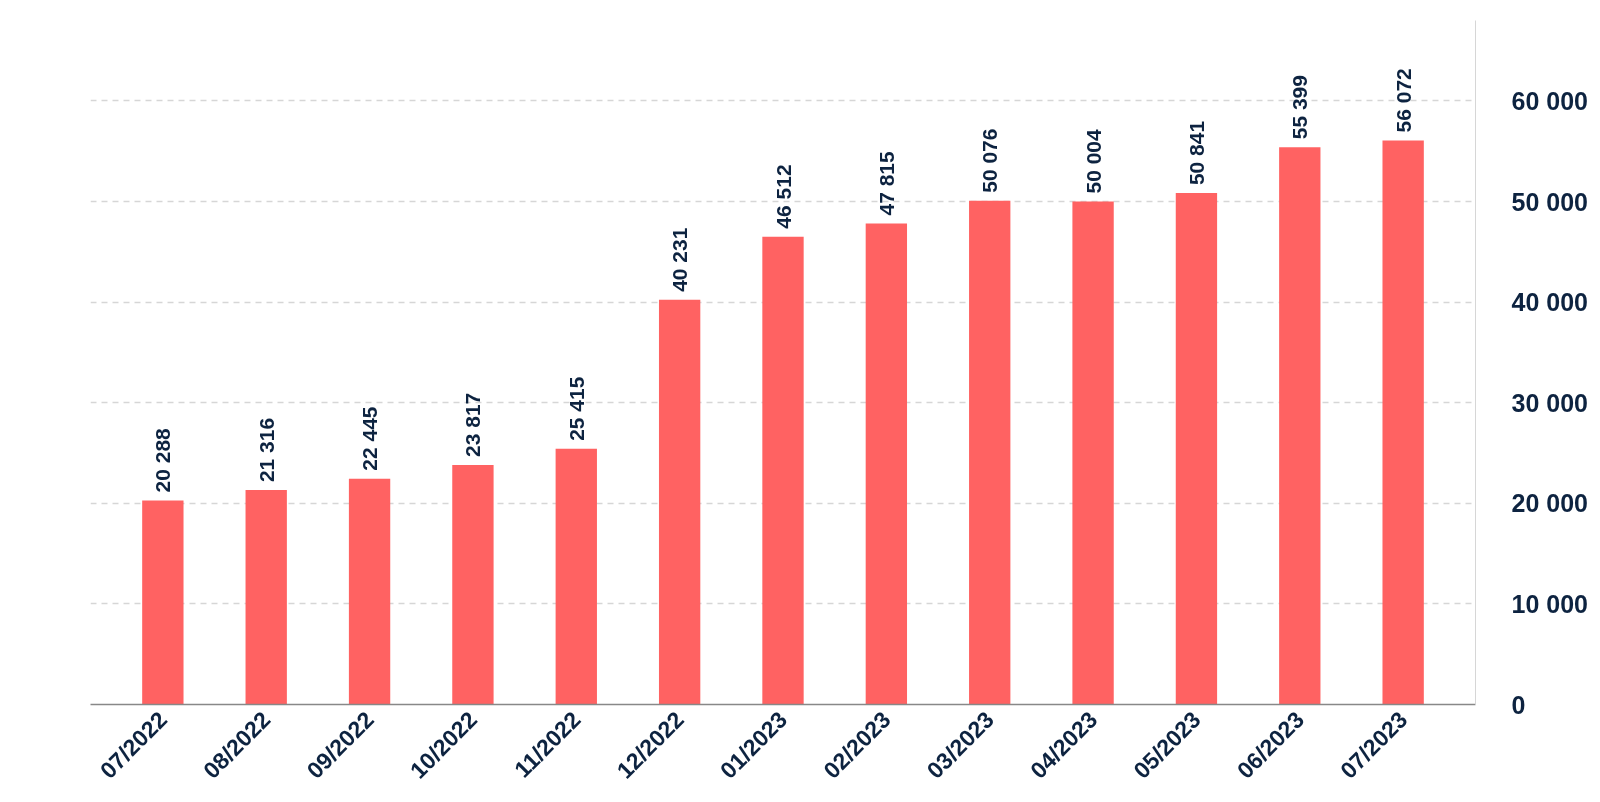  What do you see at coordinates (1549, 603) in the screenshot?
I see `y-tick-label: 10 000` at bounding box center [1549, 603].